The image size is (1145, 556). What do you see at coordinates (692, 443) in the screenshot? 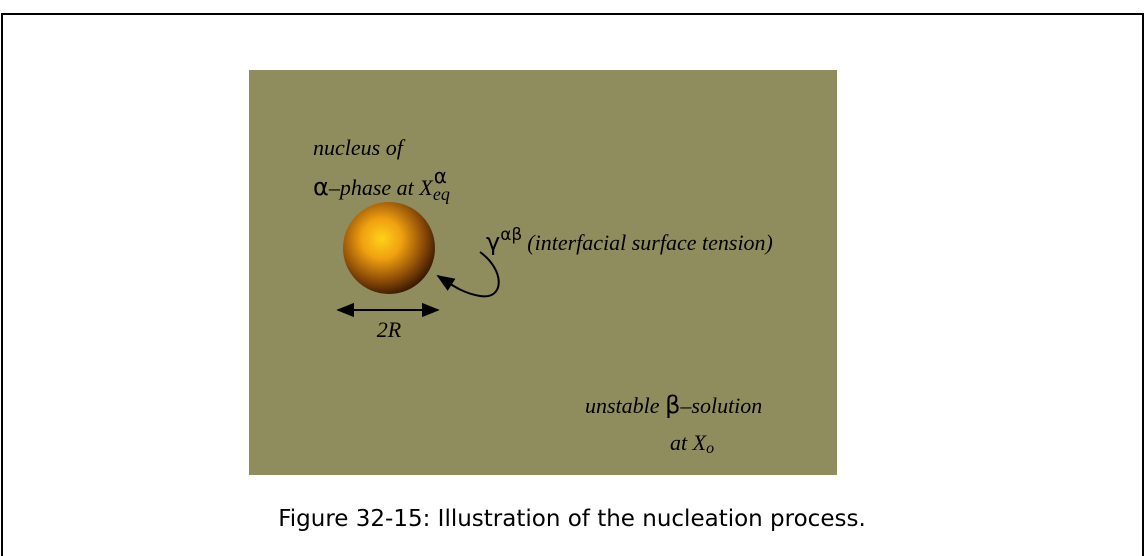
I see `solution-at-label: at Xo` at bounding box center [692, 443].